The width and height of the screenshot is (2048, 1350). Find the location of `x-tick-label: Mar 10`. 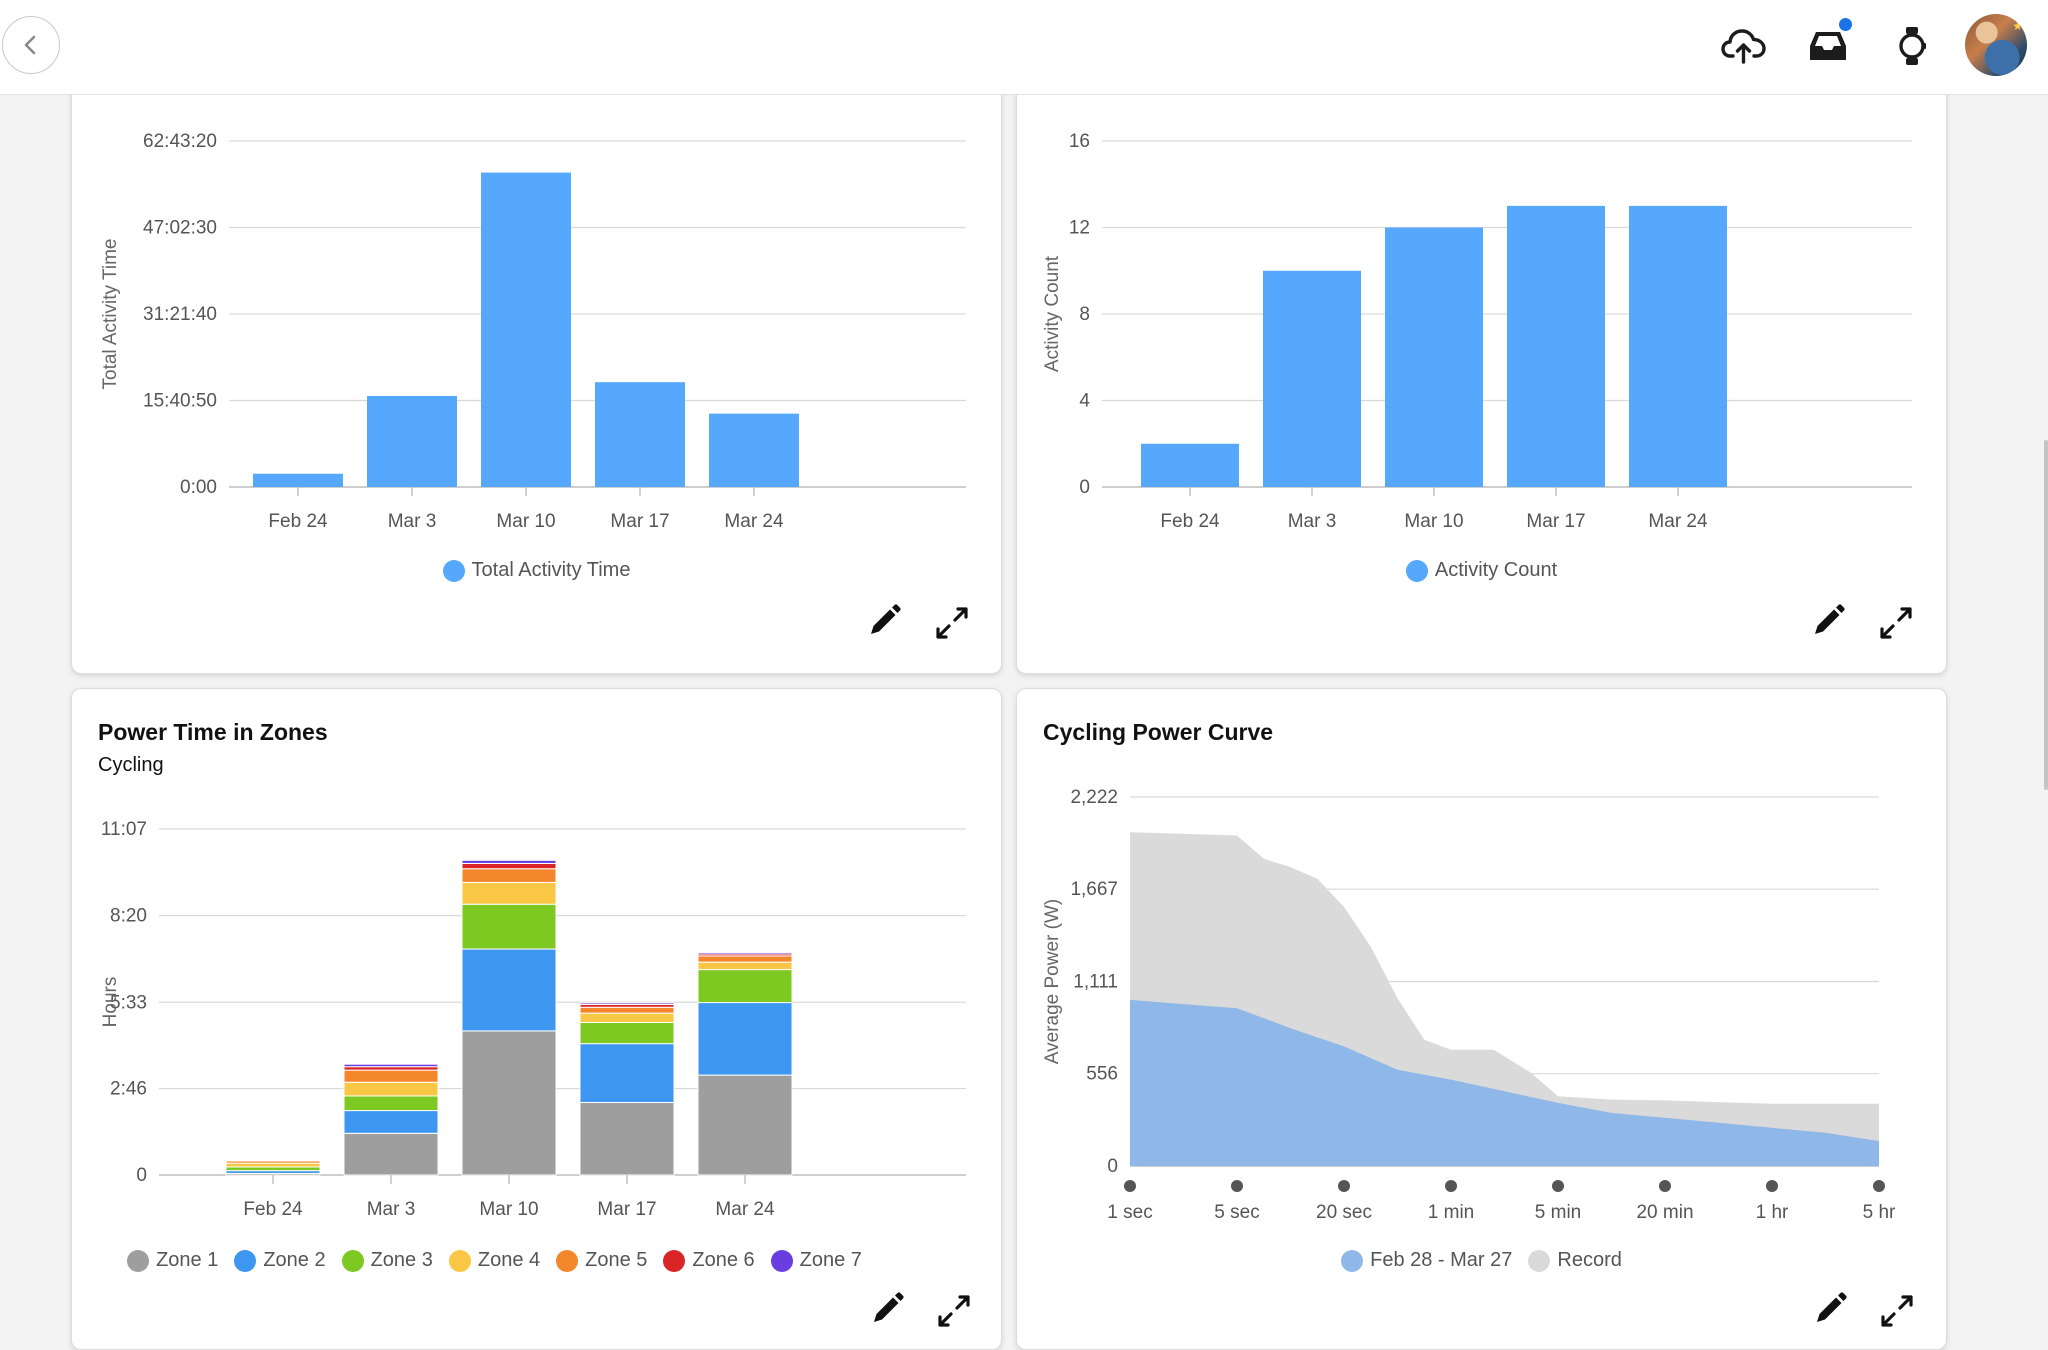

x-tick-label: Mar 10 is located at coordinates (525, 521).